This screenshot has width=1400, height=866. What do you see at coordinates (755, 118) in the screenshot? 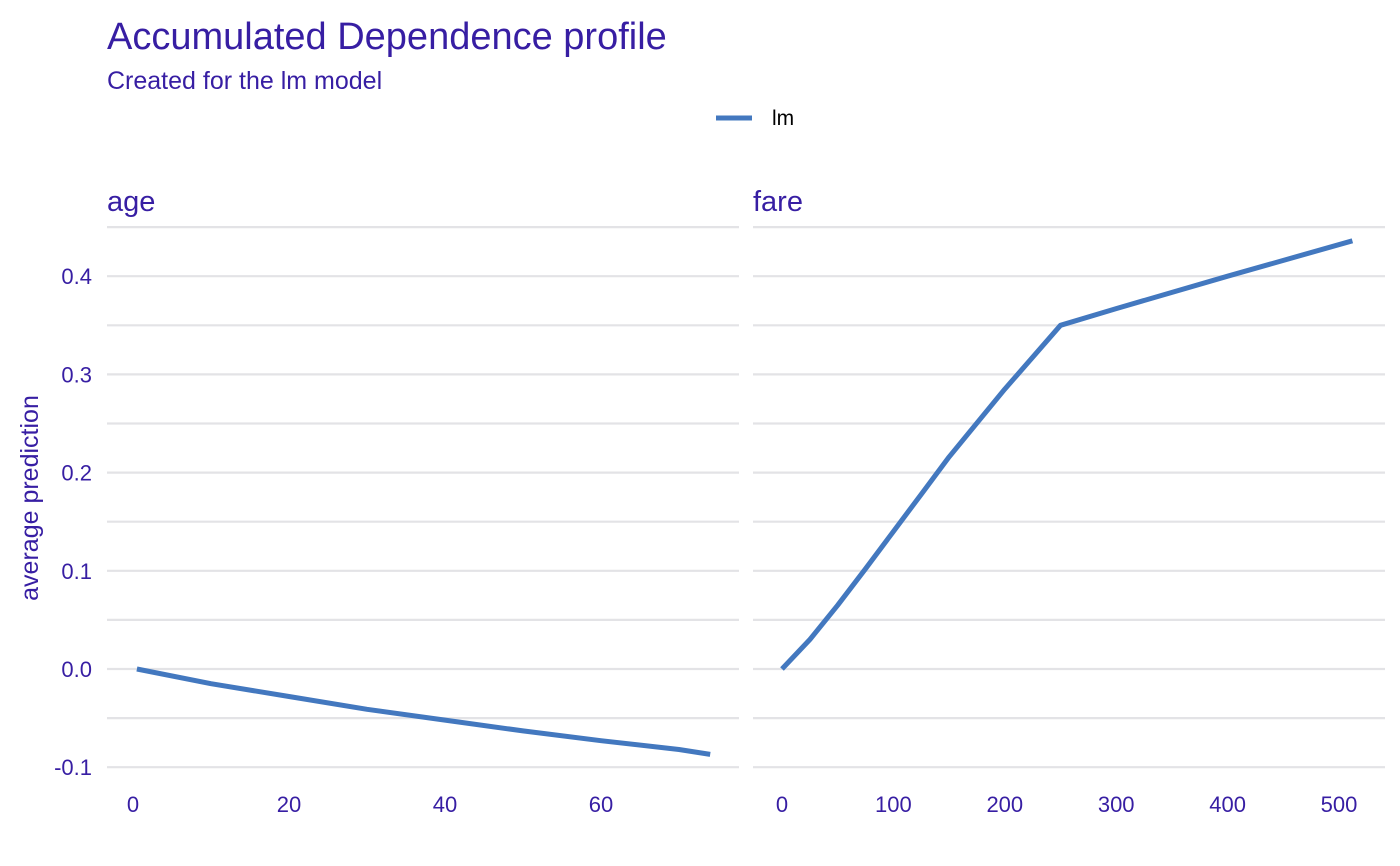
I see `legend: lm` at bounding box center [755, 118].